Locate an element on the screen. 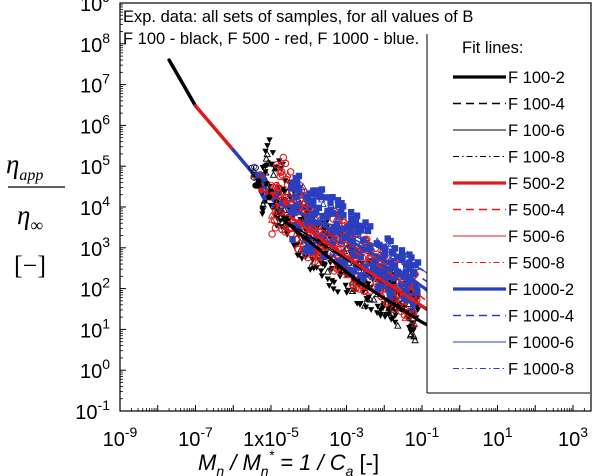  y-label-denominator: η∞ is located at coordinates (30, 217).